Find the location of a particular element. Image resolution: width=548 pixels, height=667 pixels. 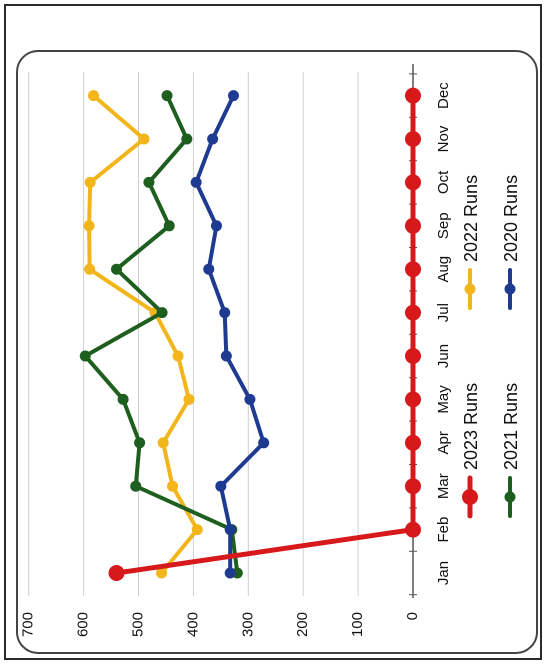

month-tick-label: Dec is located at coordinates (443, 95).